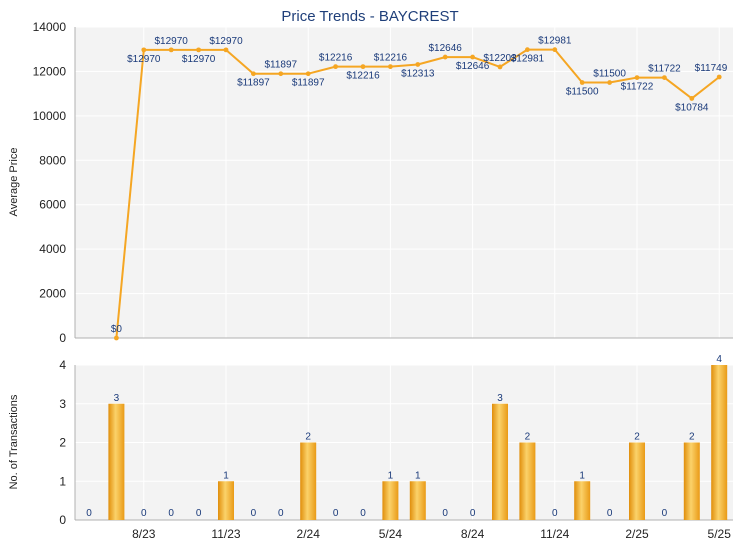  I want to click on price-data-label: $11749, so click(711, 68).